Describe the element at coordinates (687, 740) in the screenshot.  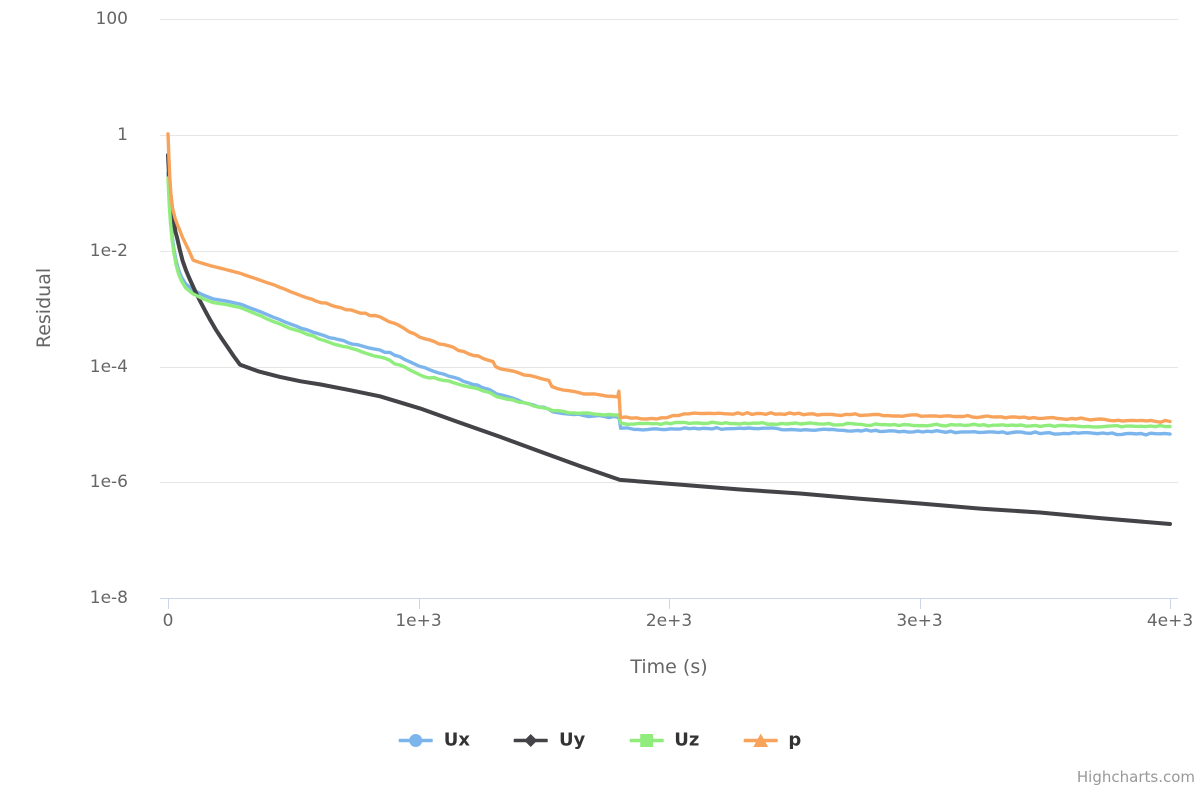
I see `legend-label: Uz` at that location.